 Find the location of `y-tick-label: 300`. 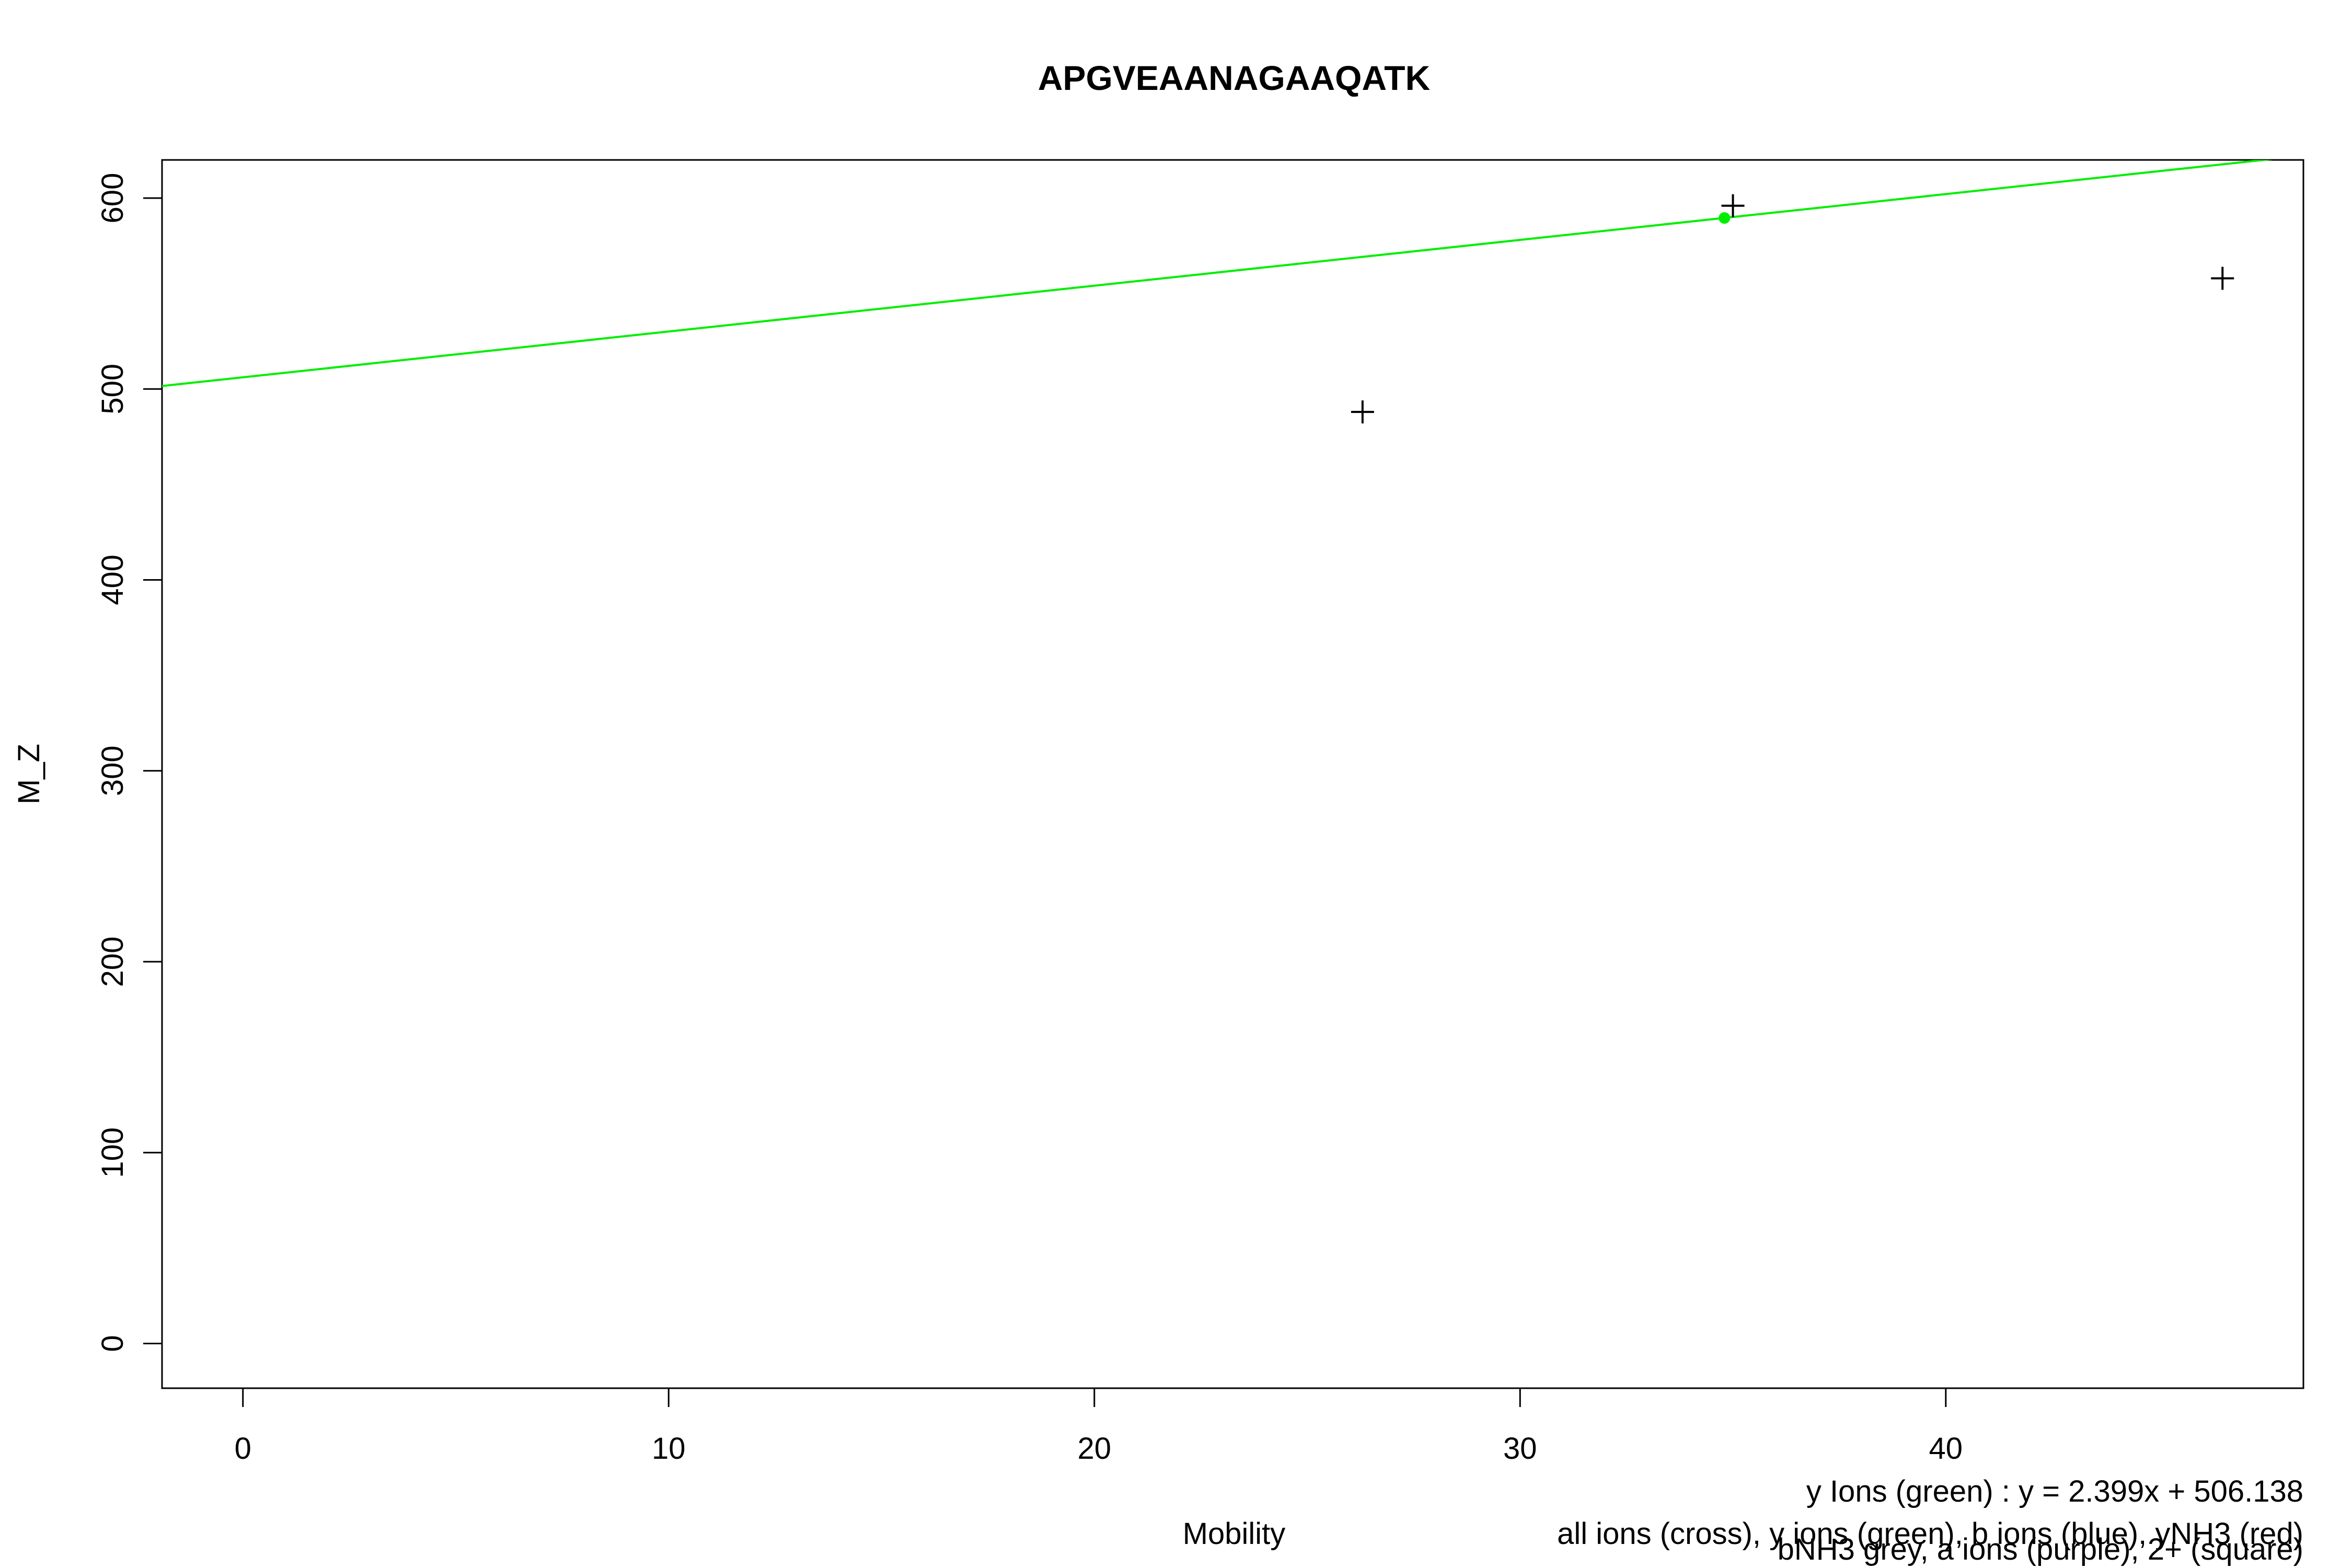

y-tick-label: 300 is located at coordinates (113, 770).